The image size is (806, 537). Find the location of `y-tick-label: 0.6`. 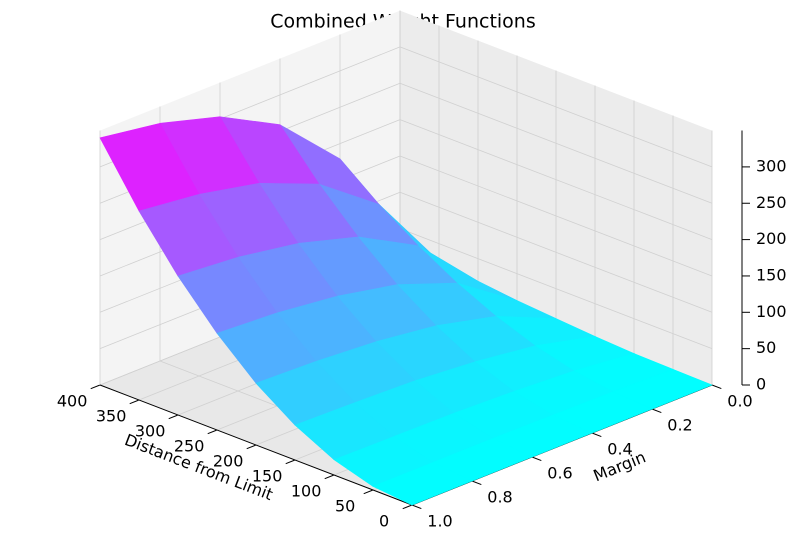

y-tick-label: 0.6 is located at coordinates (559, 472).